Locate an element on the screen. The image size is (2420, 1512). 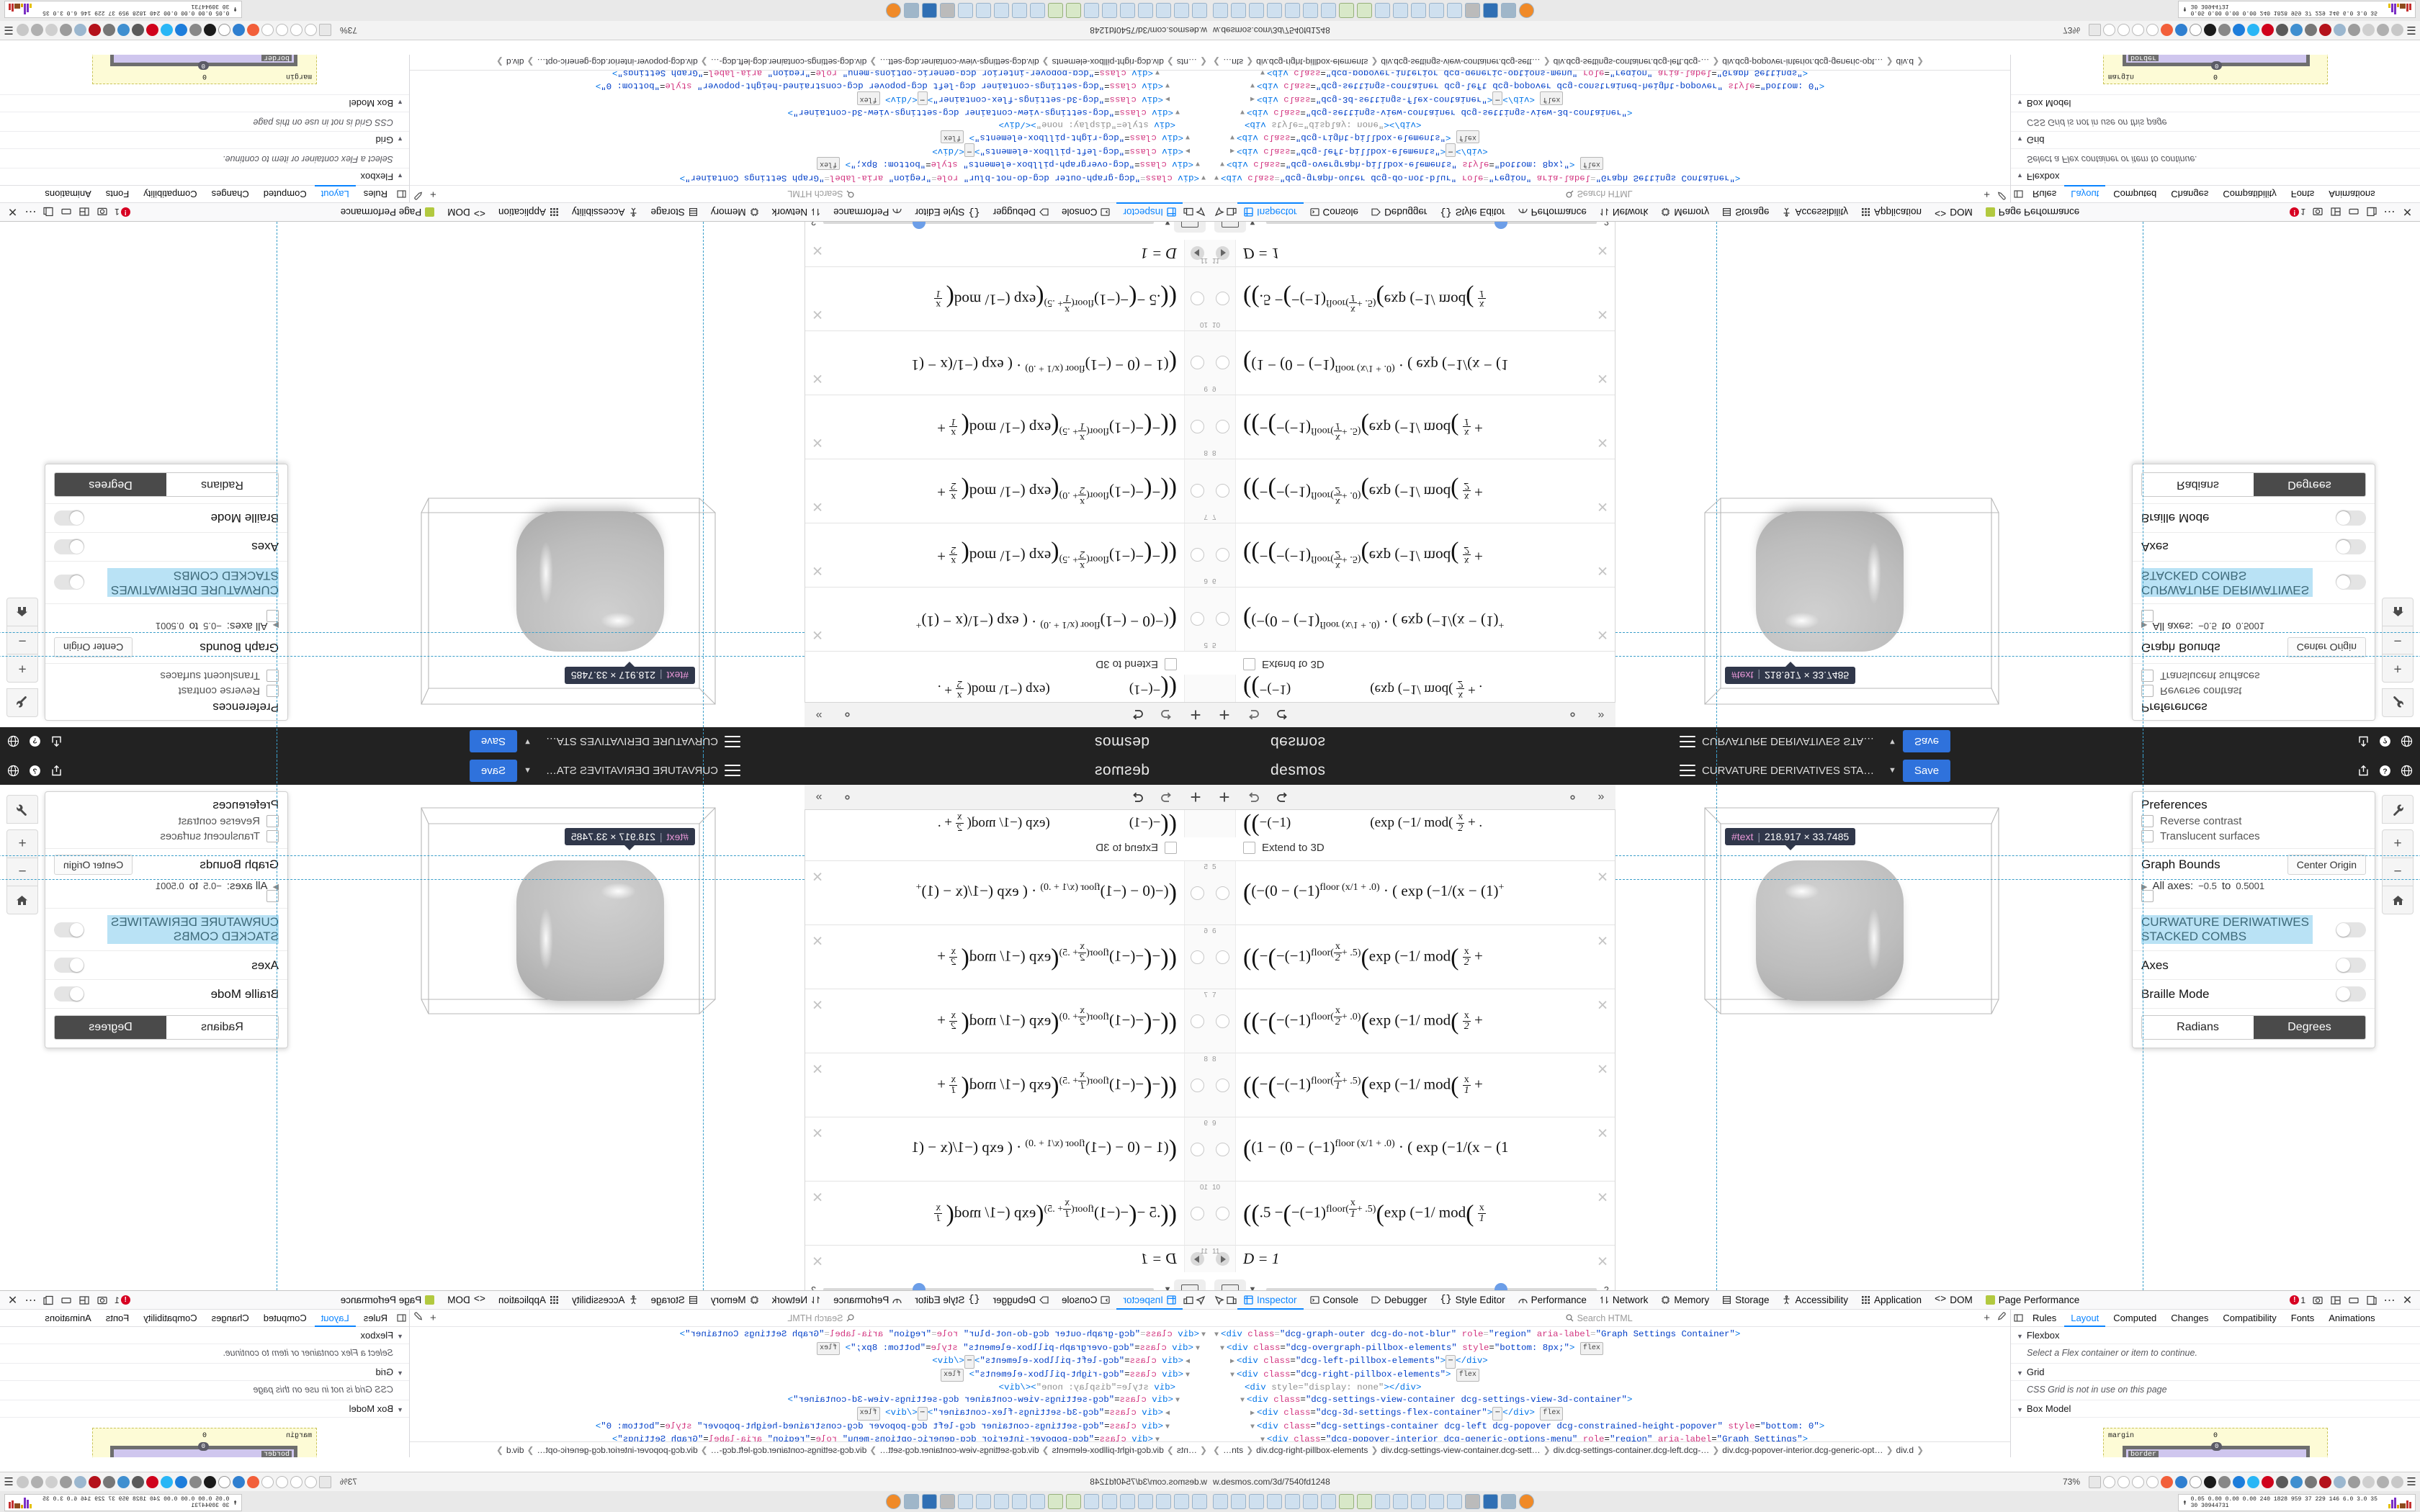
tab-debugger: Debugger is located at coordinates (1399, 1300).